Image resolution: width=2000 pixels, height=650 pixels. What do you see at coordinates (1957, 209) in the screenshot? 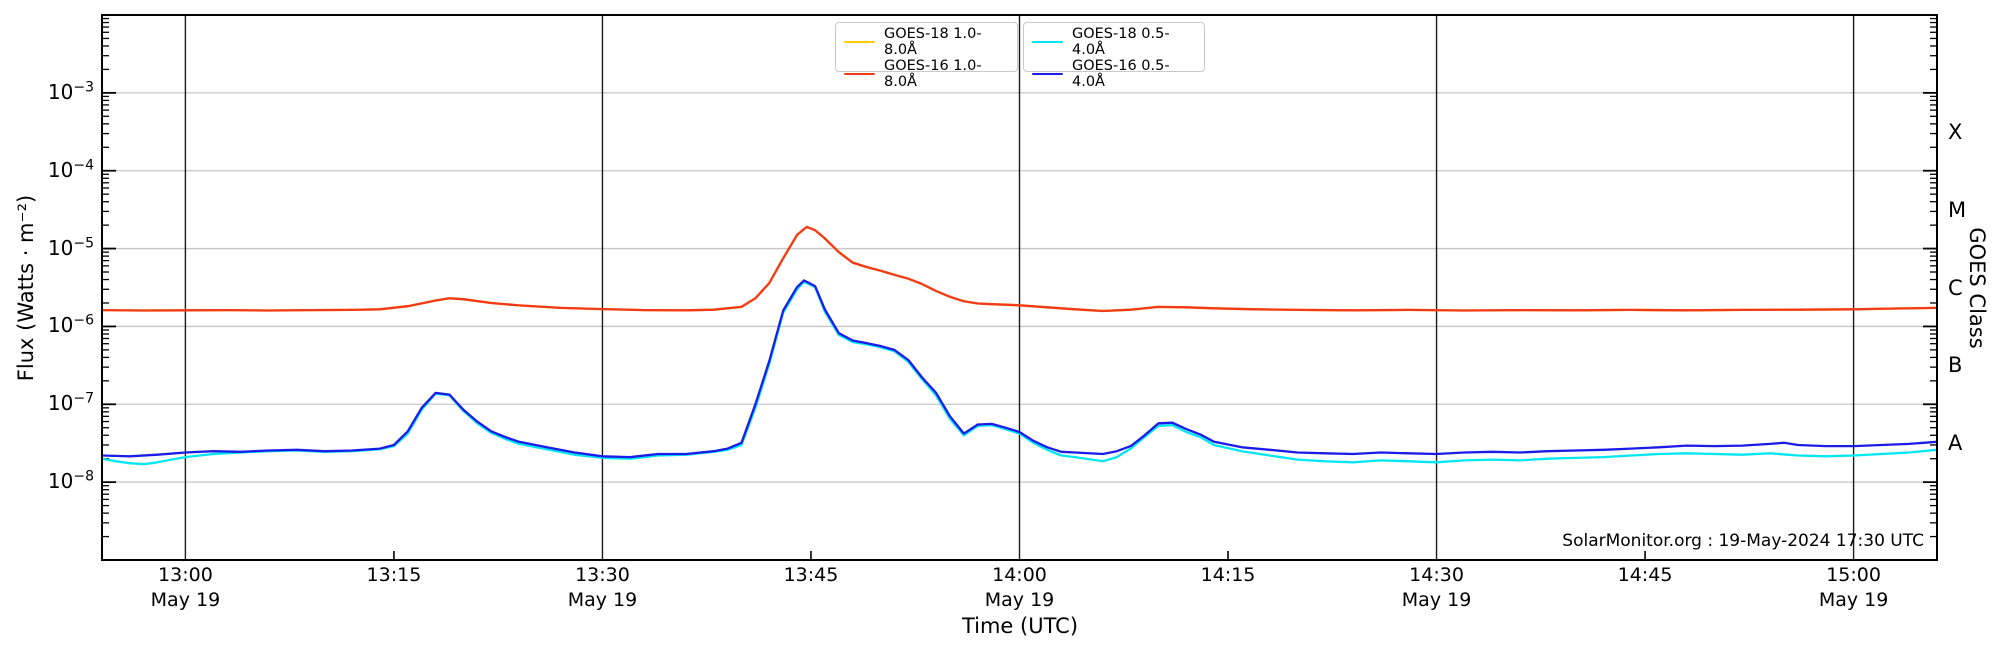
I see `goes-class-m: M` at bounding box center [1957, 209].